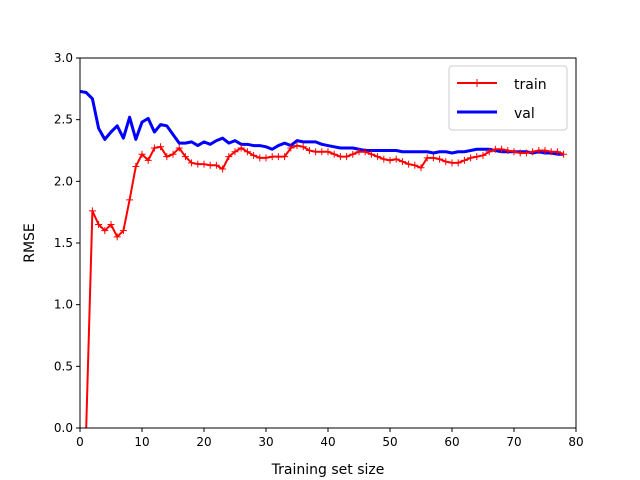  What do you see at coordinates (80, 442) in the screenshot?
I see `x-tick-label: 0` at bounding box center [80, 442].